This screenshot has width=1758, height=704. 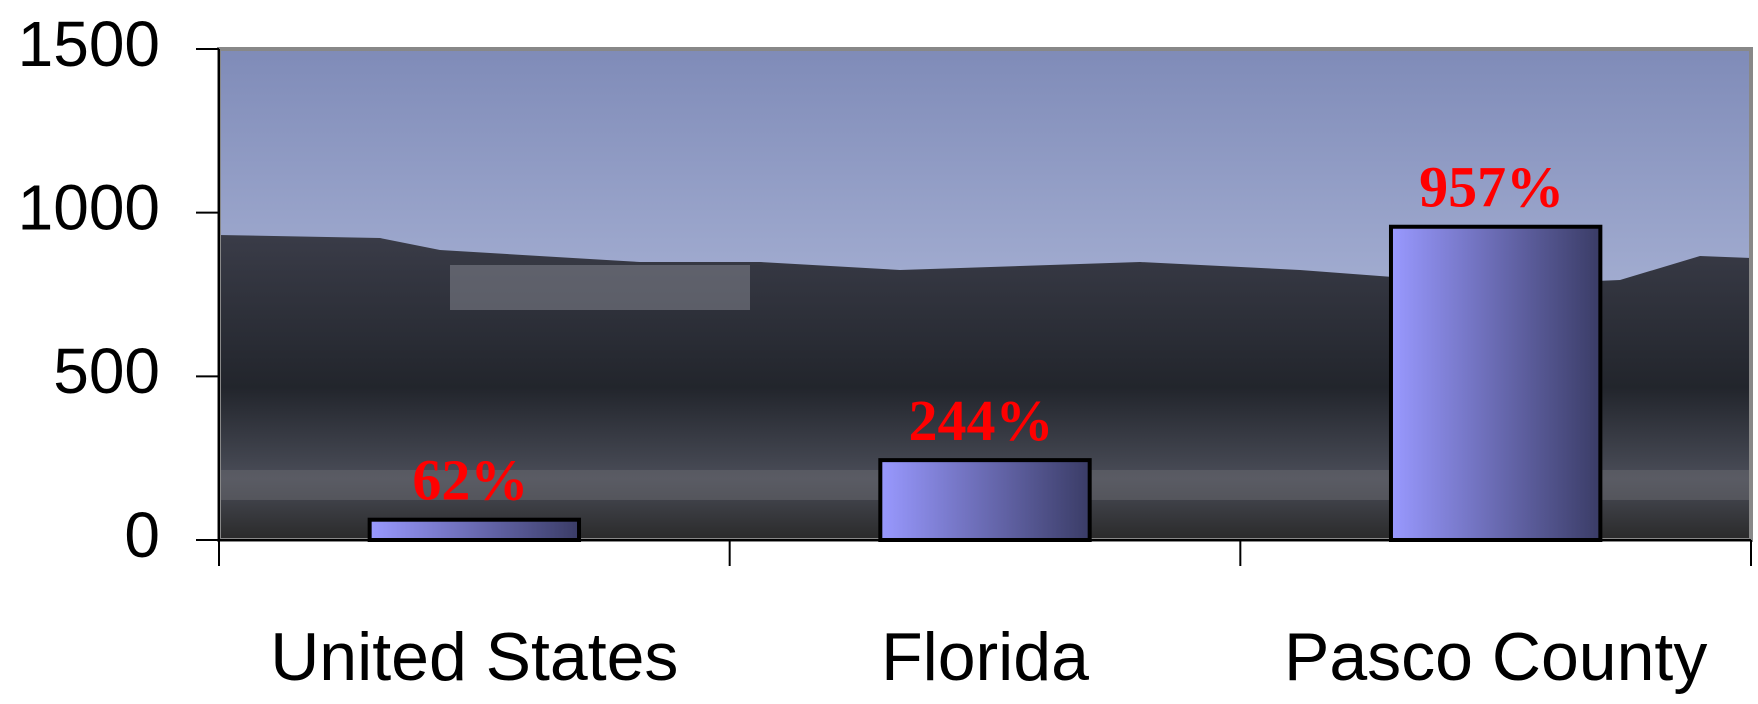 What do you see at coordinates (106, 371) in the screenshot?
I see `y-tick-label: 500` at bounding box center [106, 371].